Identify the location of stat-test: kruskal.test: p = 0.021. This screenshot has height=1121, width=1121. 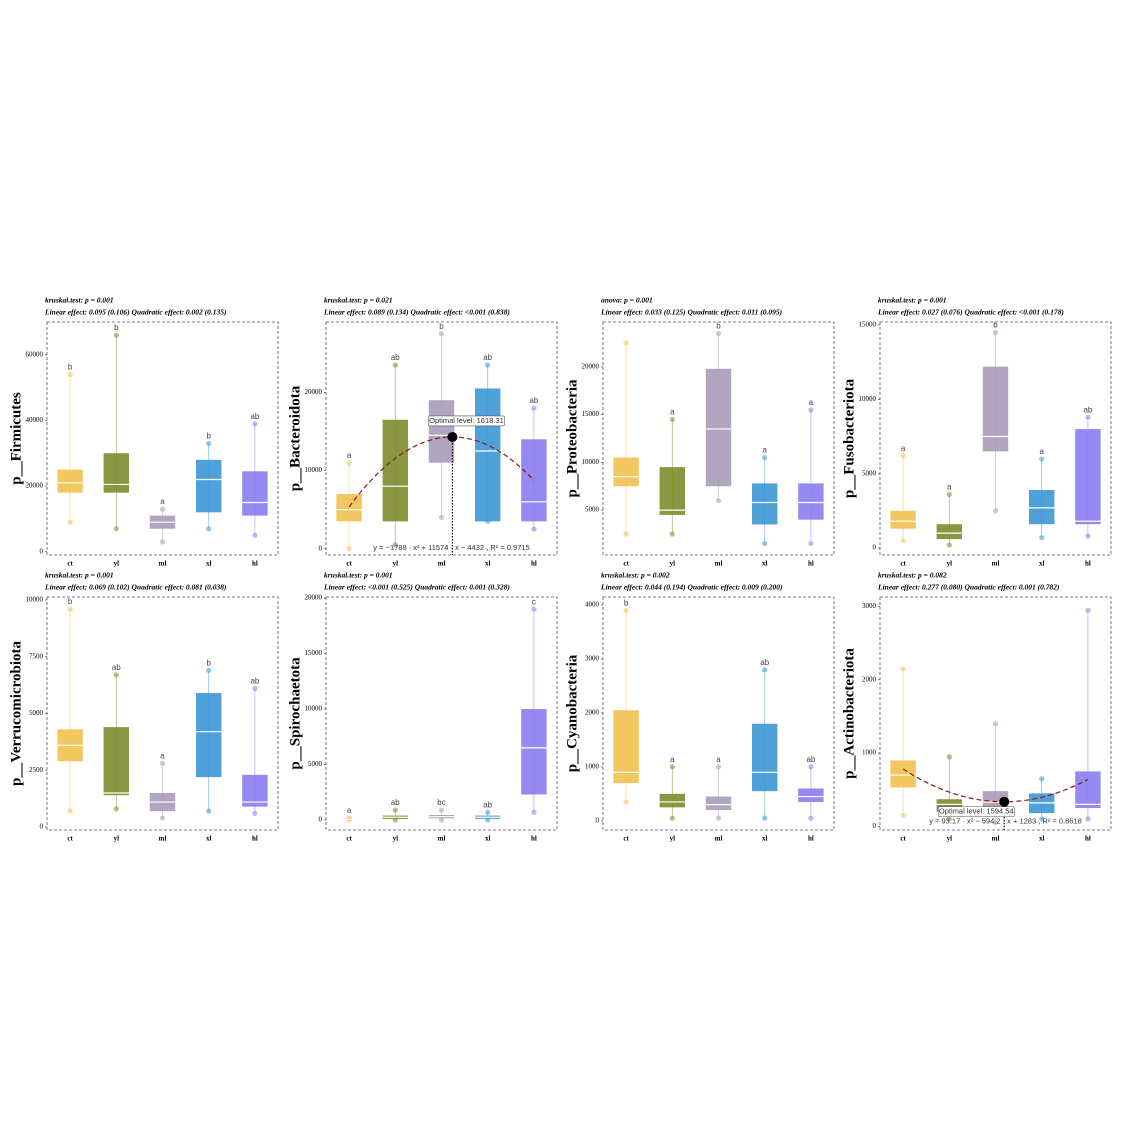
(358, 300).